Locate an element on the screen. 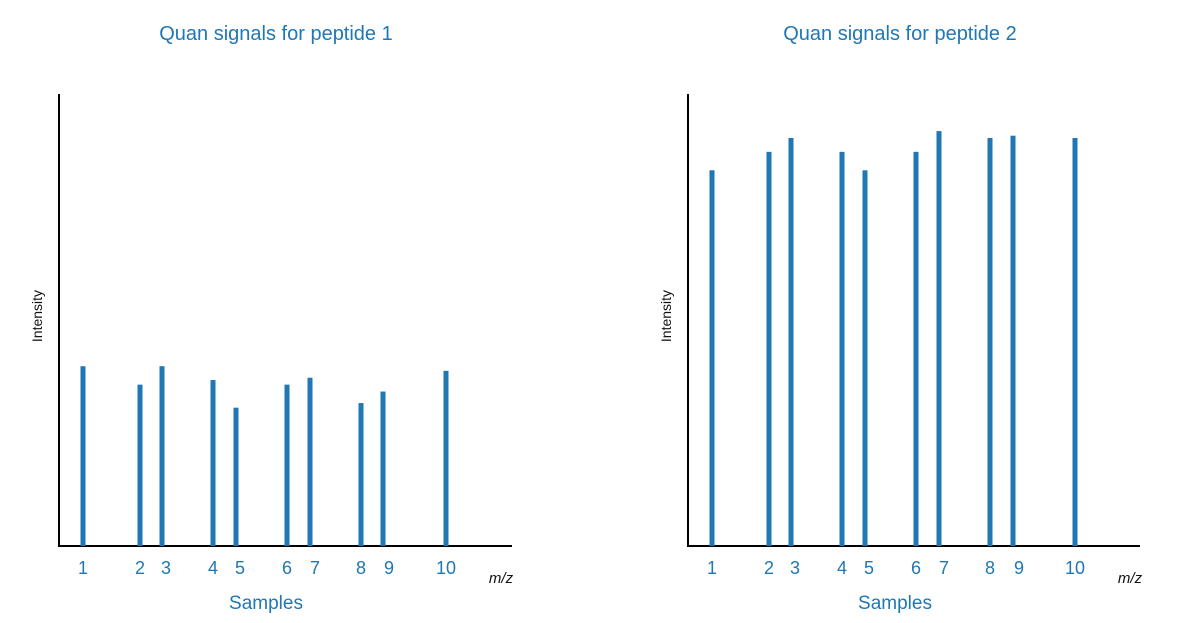 Image resolution: width=1190 pixels, height=623 pixels. panel2-tick-label-9: 9 is located at coordinates (1019, 568).